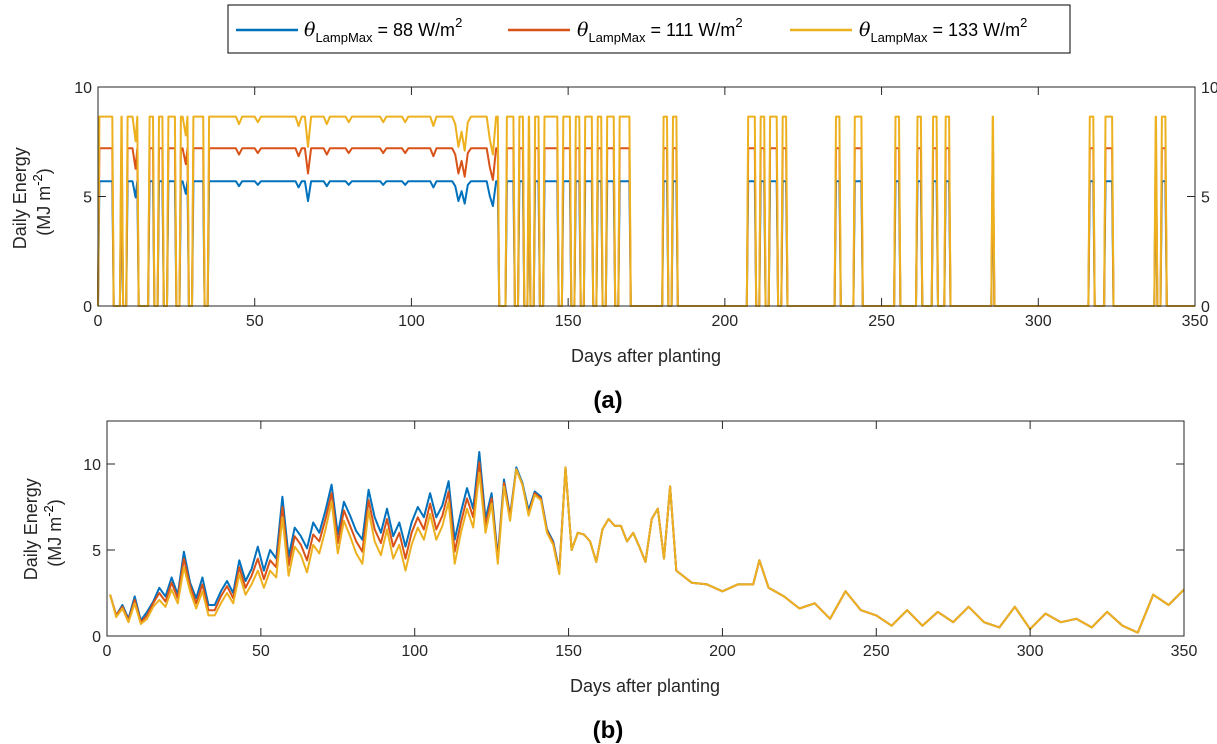 The height and width of the screenshot is (744, 1217). What do you see at coordinates (691, 30) in the screenshot?
I see `legend-value-2: = 111 W/m` at bounding box center [691, 30].